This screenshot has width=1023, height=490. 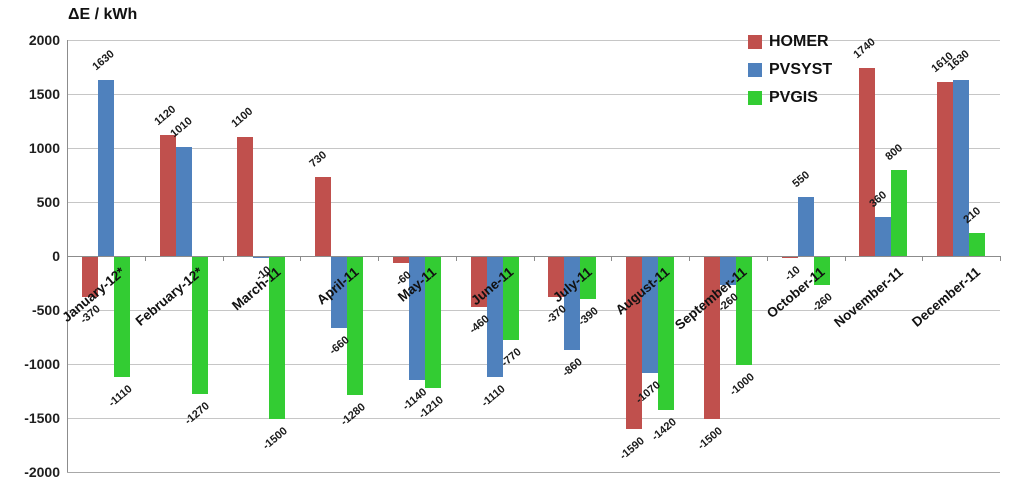 I want to click on legend-swatch-pvsyst, so click(x=755, y=70).